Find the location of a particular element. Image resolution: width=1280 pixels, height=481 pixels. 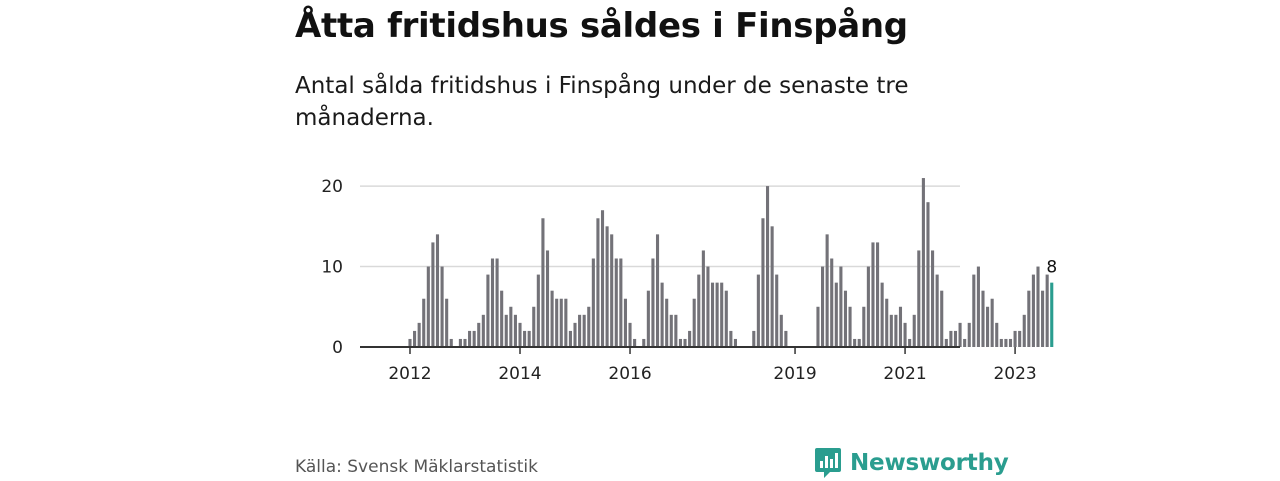

y-tick-label: 0 is located at coordinates (337, 348).